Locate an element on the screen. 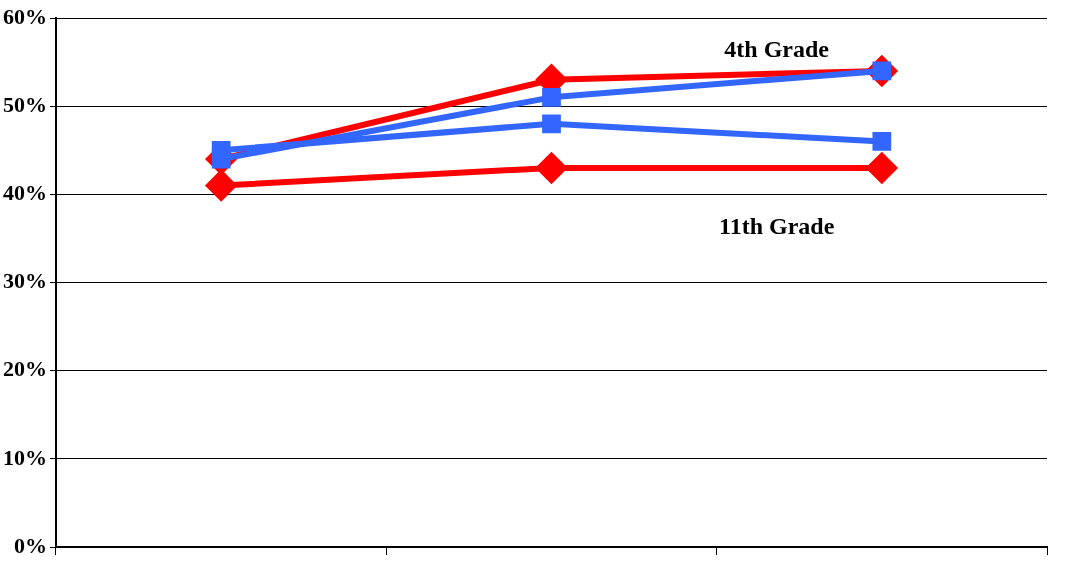  y-tick-label: 50% is located at coordinates (25, 104).